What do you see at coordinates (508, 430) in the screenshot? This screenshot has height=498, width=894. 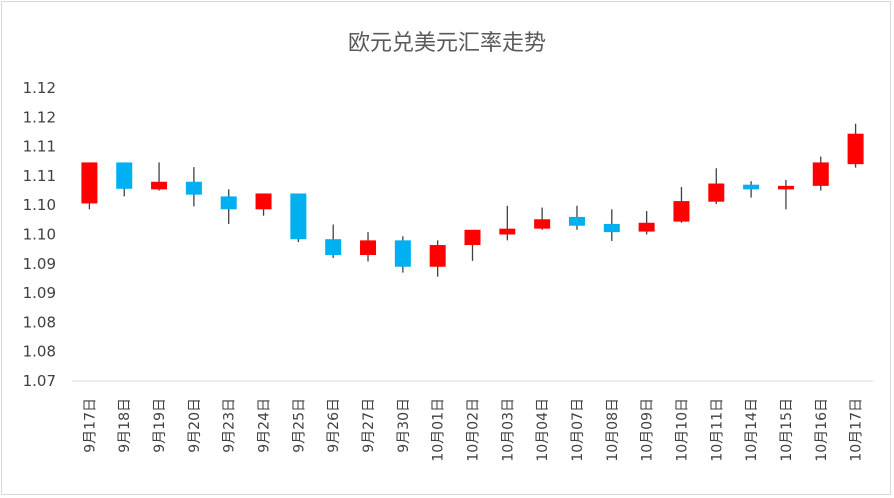 I see `x-tick-label: 10月03日` at bounding box center [508, 430].